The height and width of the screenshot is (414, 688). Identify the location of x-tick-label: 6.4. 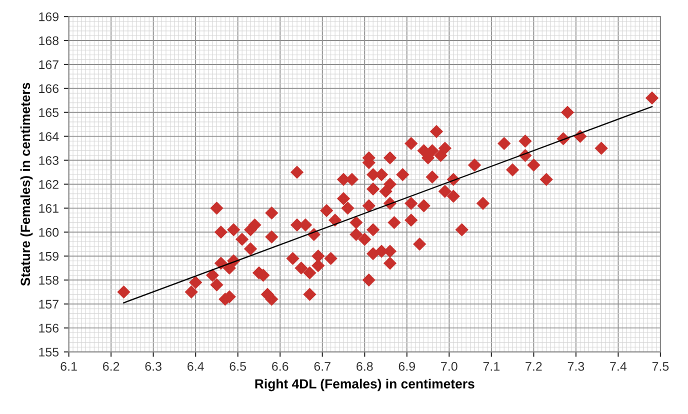
(196, 366).